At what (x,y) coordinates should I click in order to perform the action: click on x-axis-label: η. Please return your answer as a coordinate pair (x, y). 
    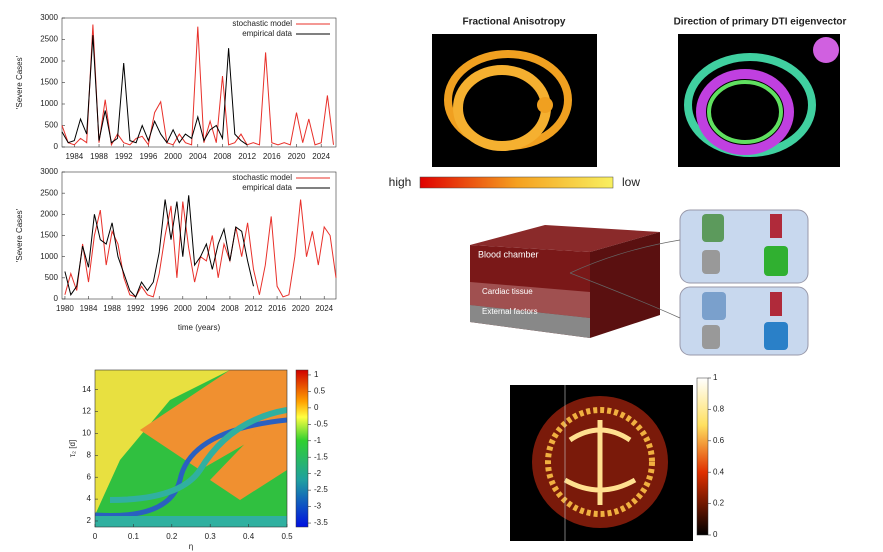
    Looking at the image, I should click on (191, 546).